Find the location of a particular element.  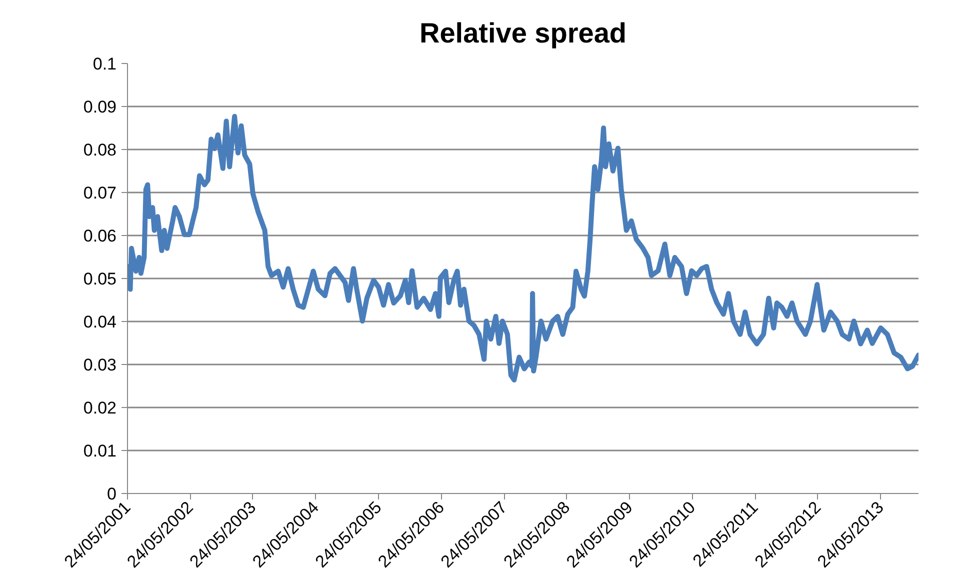

y-tick-label: 0.02 is located at coordinates (100, 408).